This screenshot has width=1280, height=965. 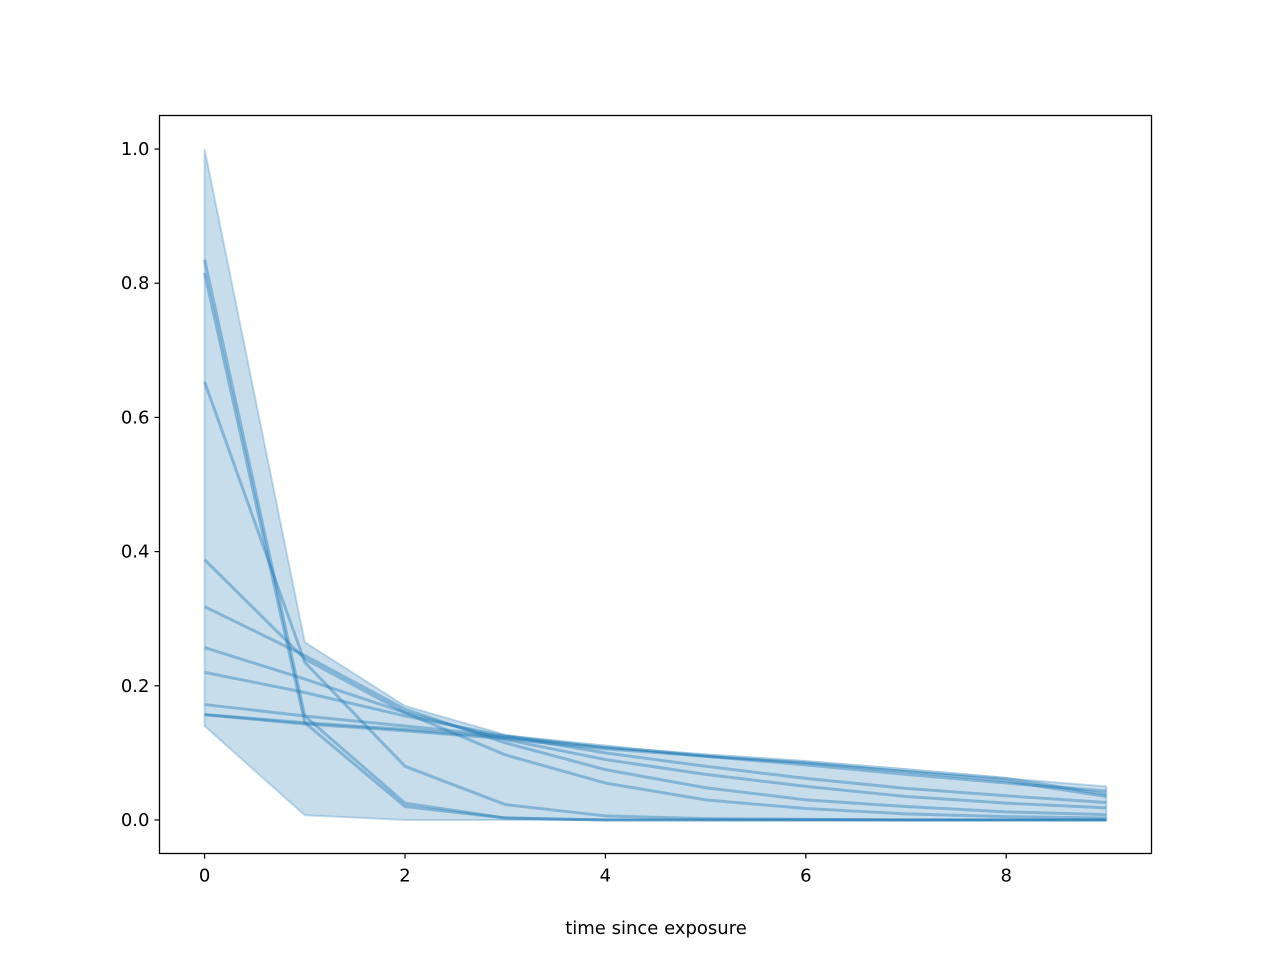 What do you see at coordinates (805, 876) in the screenshot?
I see `x-tick-label: 6` at bounding box center [805, 876].